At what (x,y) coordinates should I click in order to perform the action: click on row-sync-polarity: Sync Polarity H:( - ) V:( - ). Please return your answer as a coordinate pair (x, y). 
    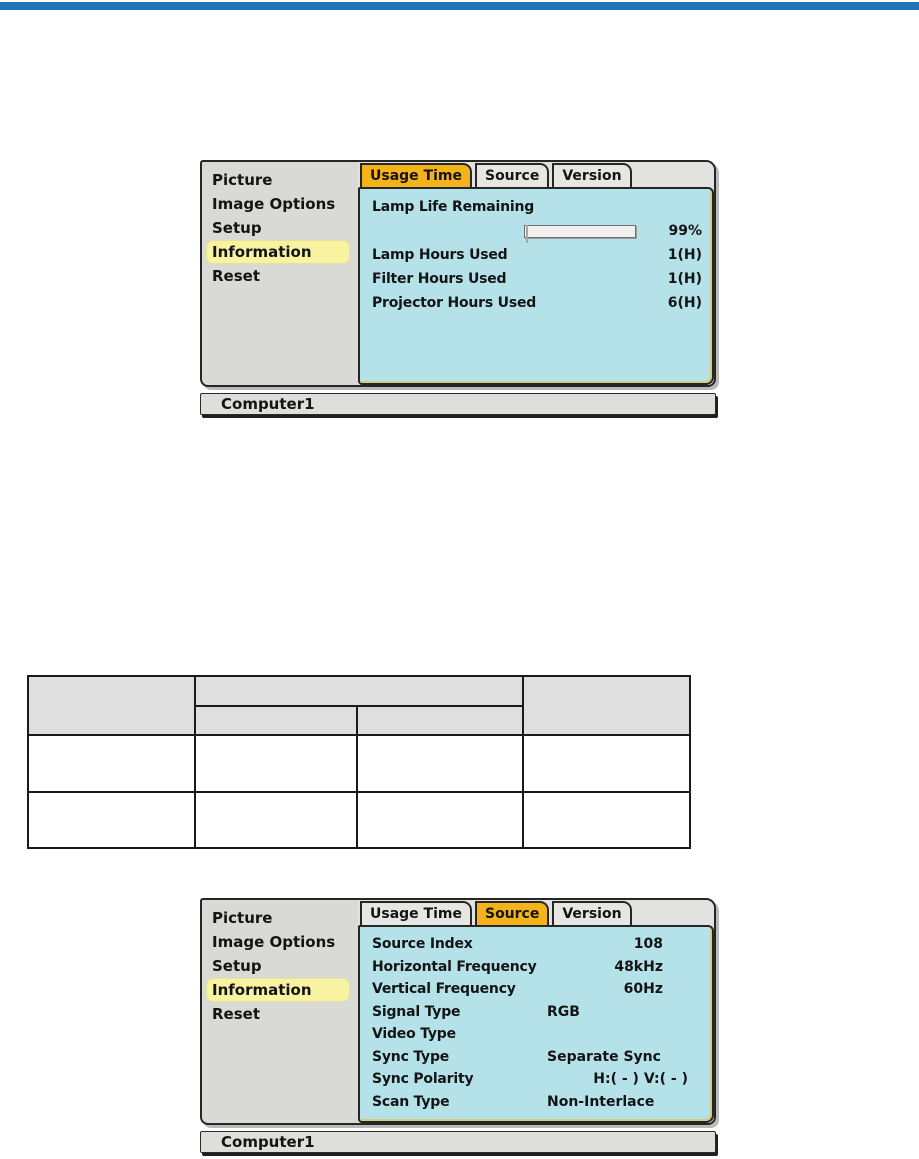
    Looking at the image, I should click on (537, 1079).